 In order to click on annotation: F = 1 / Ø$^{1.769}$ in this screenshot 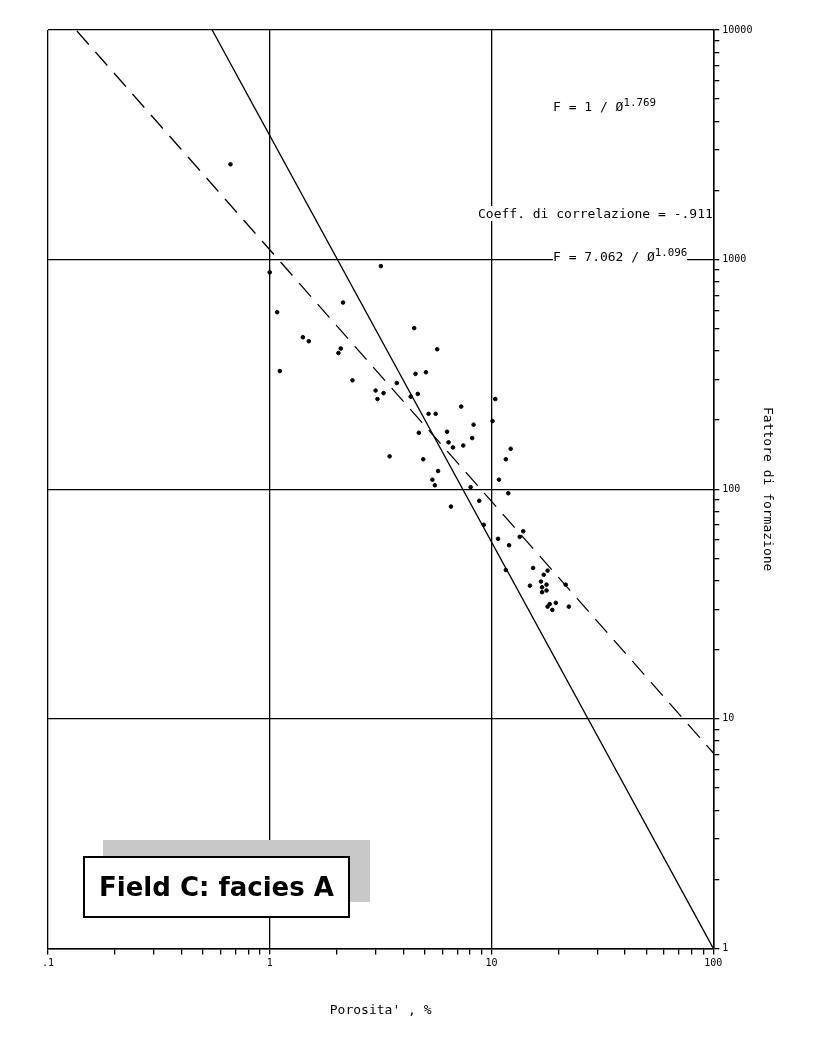, I will do `click(605, 105)`.